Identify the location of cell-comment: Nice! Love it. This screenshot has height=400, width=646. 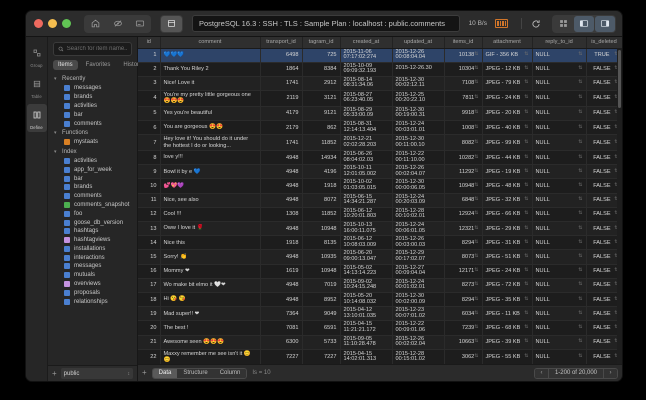
(210, 84).